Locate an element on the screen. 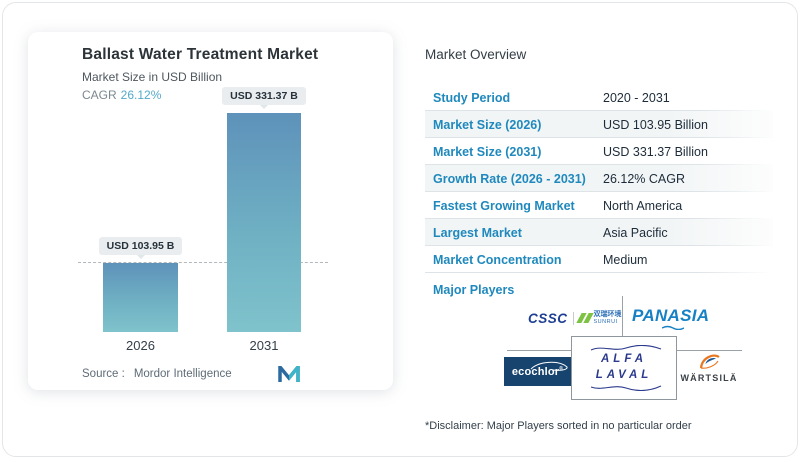  x-axis-label-2026: 2026 is located at coordinates (140, 345).